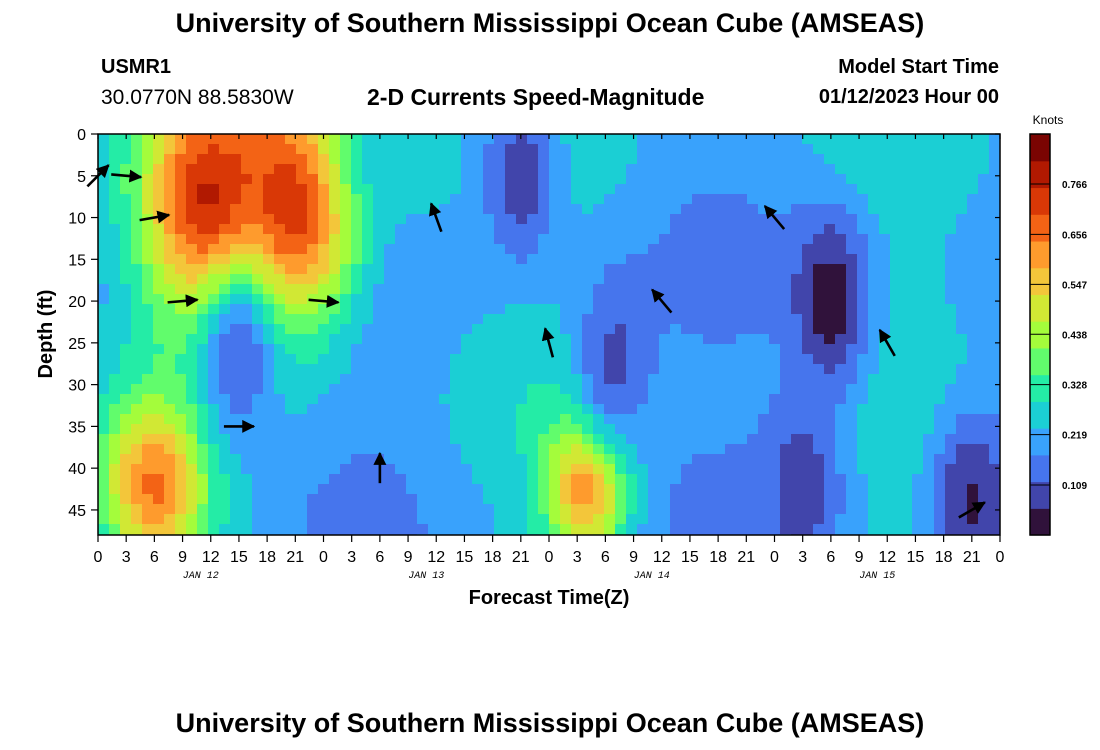  What do you see at coordinates (211, 557) in the screenshot?
I see `x-tick-label: 12` at bounding box center [211, 557].